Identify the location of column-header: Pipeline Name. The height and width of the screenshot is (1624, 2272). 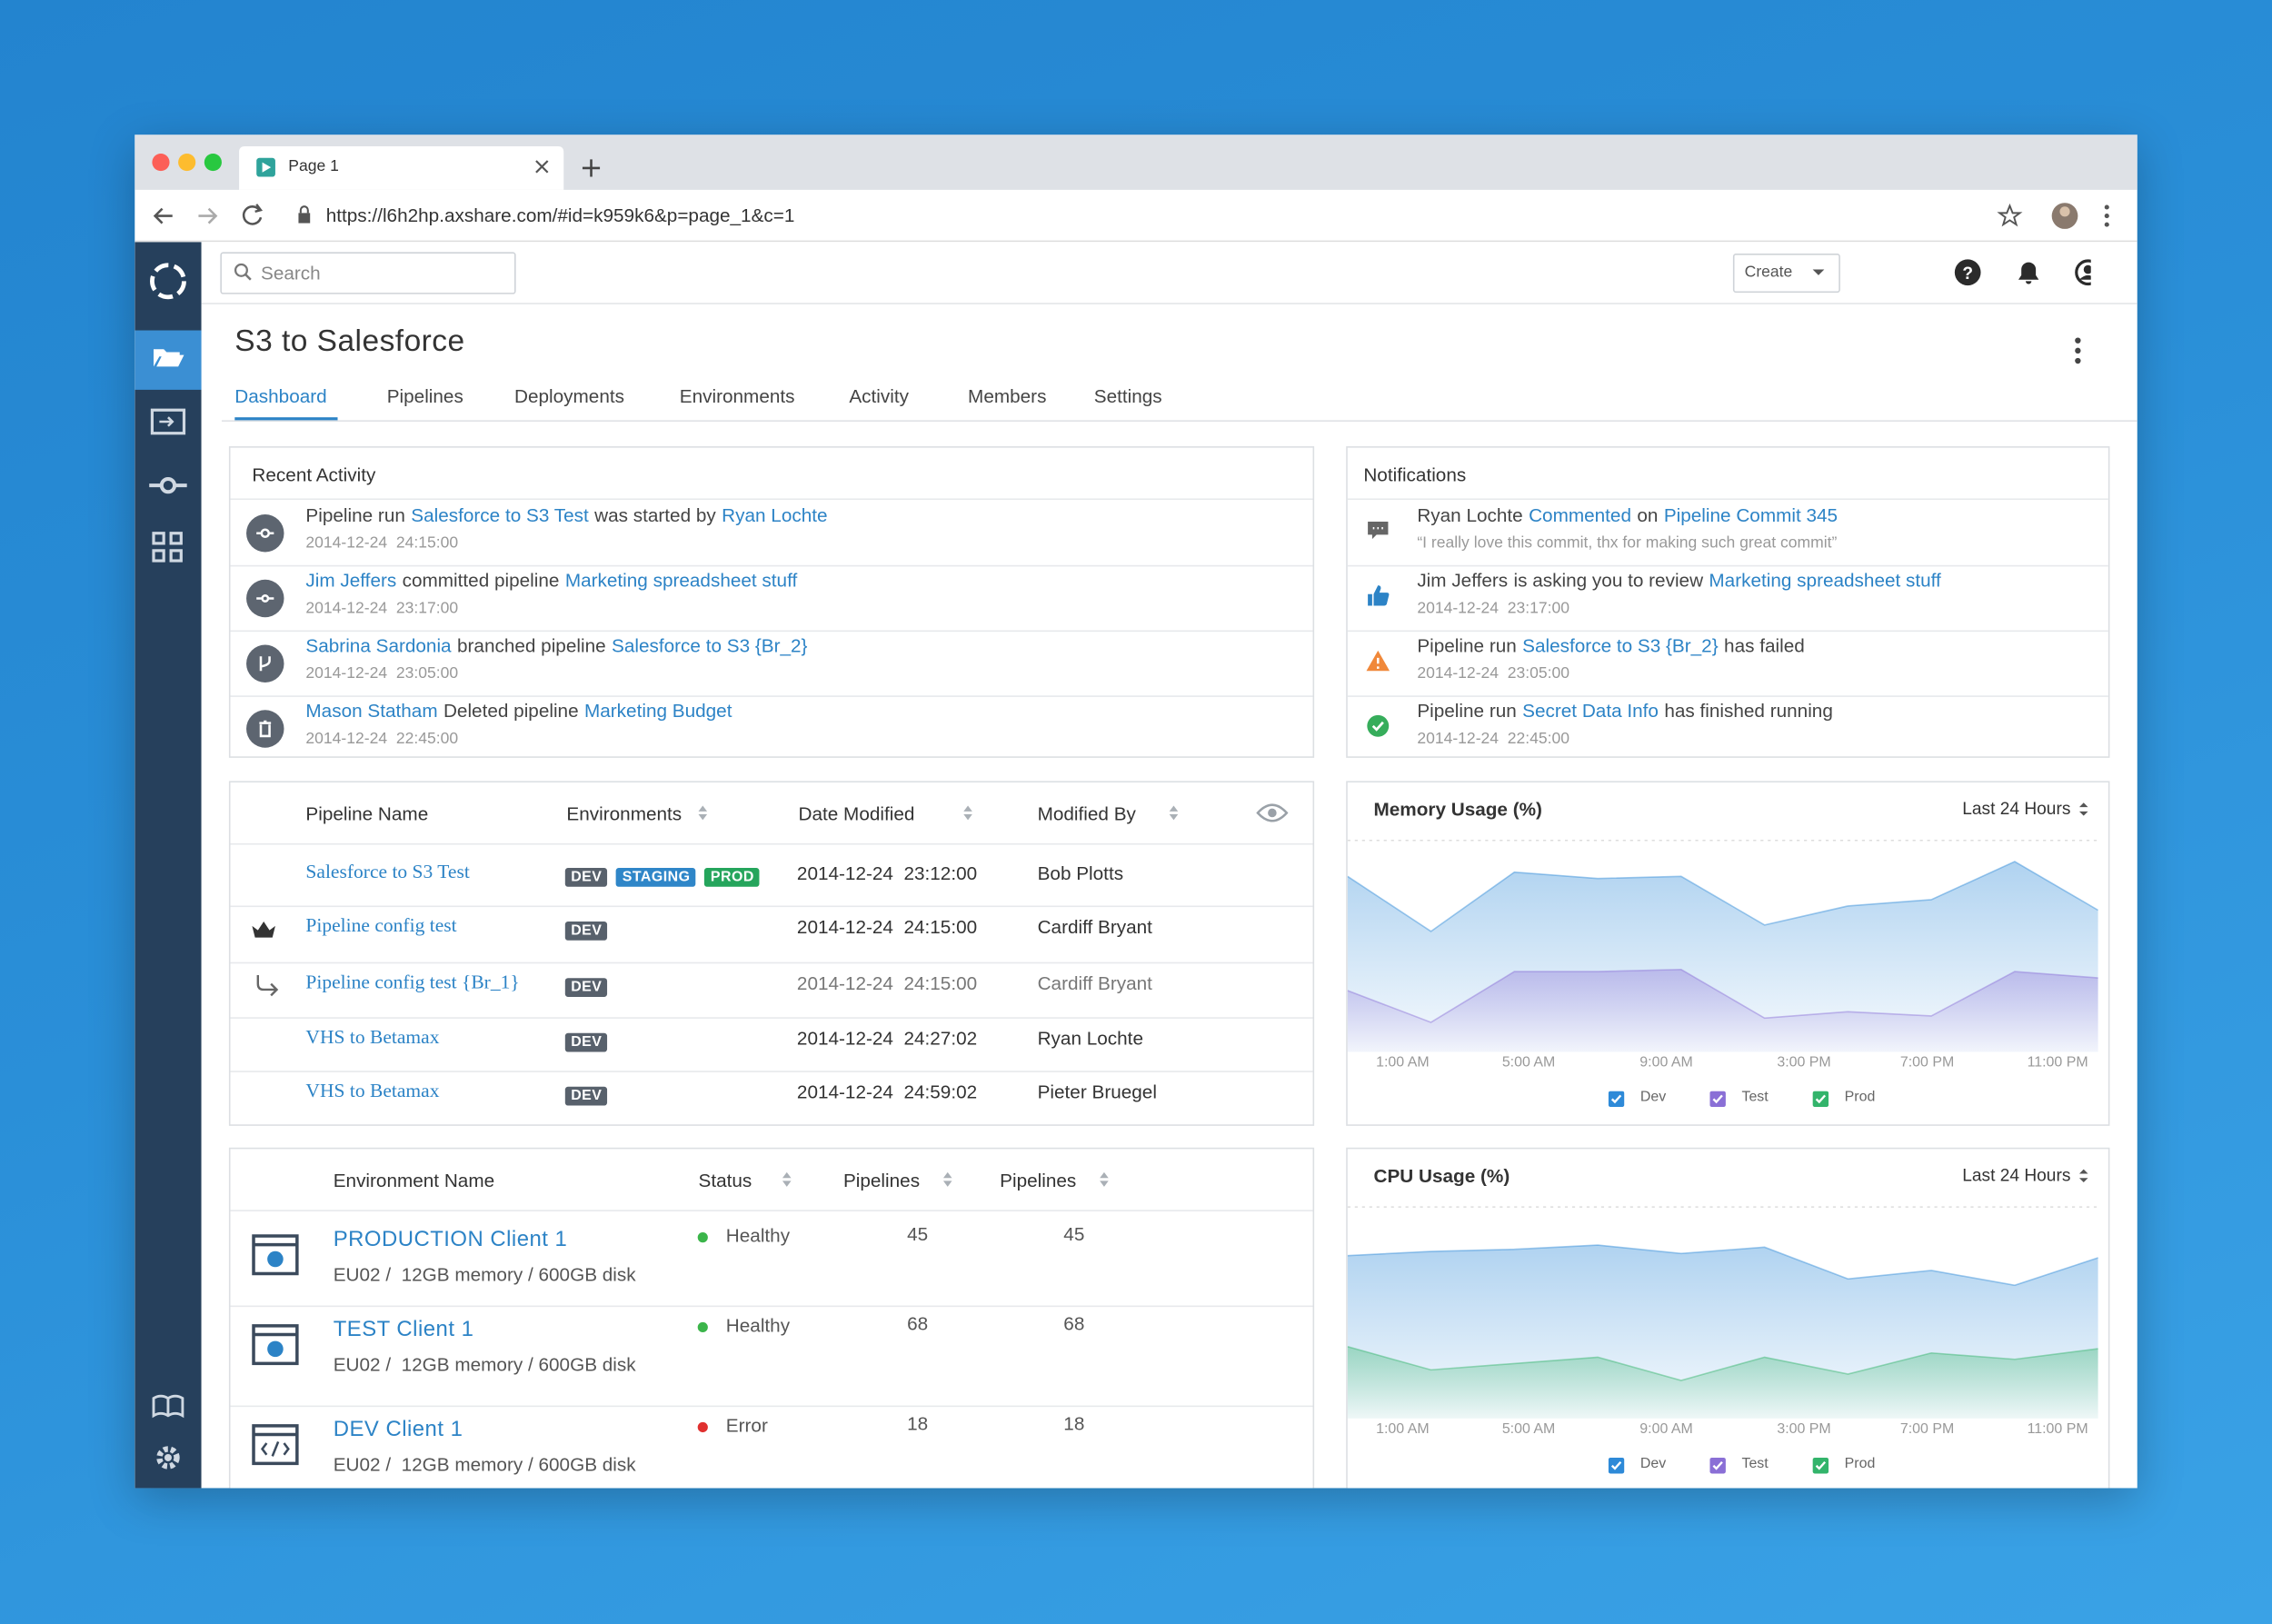
(367, 813).